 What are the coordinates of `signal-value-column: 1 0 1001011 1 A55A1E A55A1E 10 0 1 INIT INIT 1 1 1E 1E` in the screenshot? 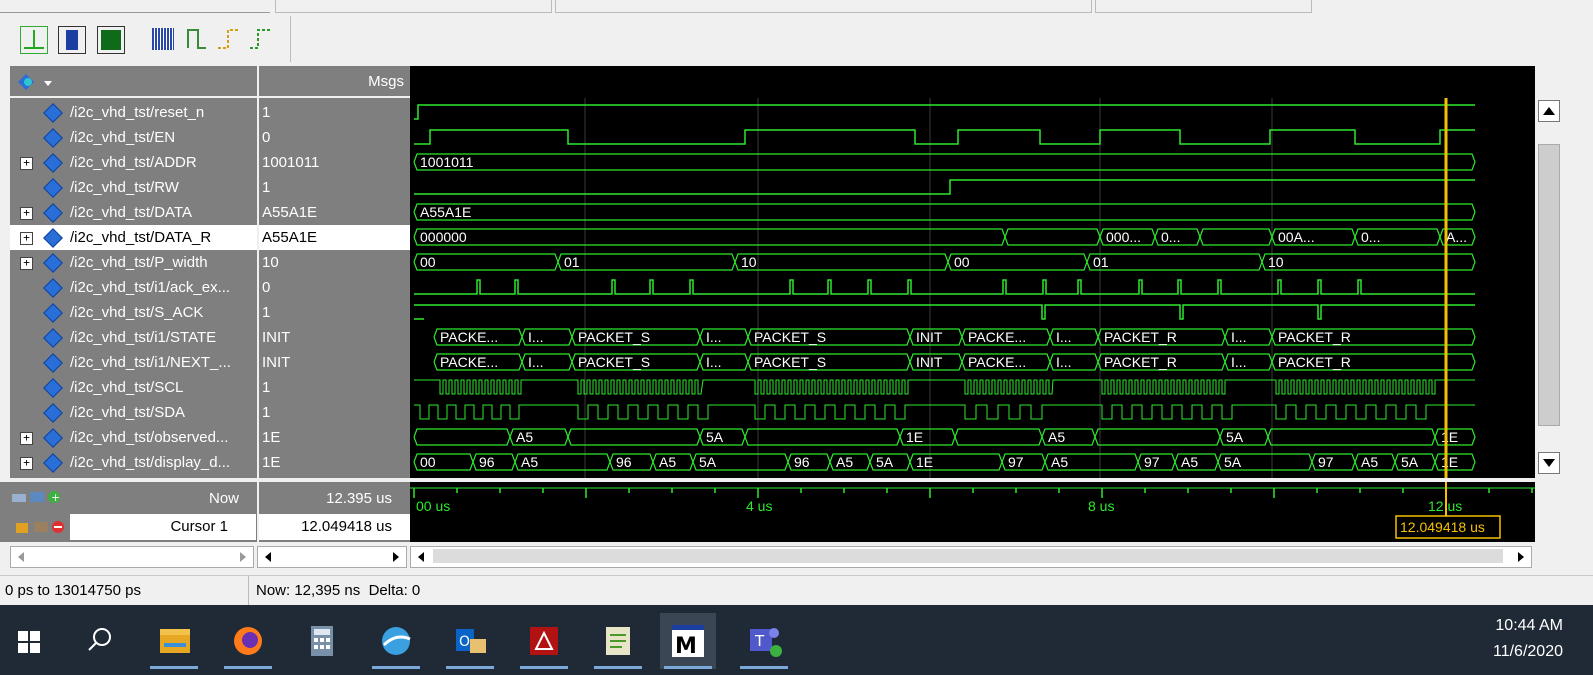 It's located at (334, 288).